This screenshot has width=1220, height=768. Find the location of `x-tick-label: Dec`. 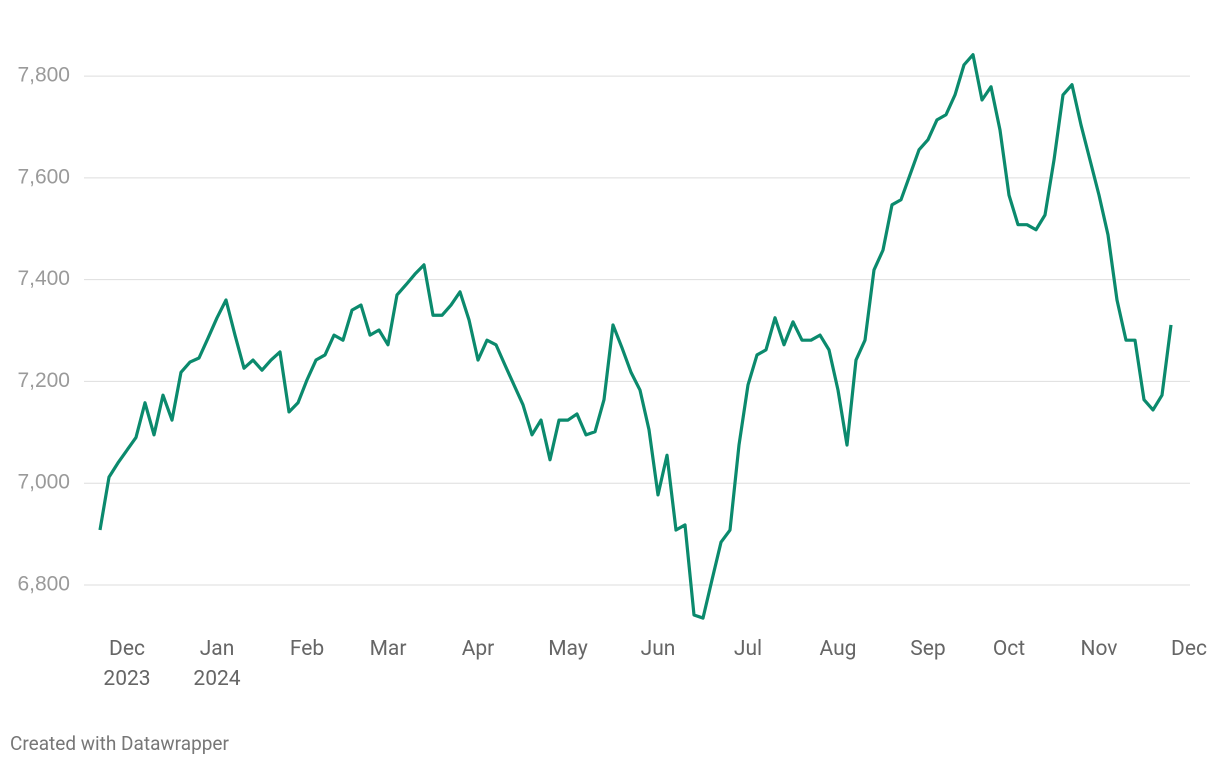

x-tick-label: Dec is located at coordinates (1189, 649).